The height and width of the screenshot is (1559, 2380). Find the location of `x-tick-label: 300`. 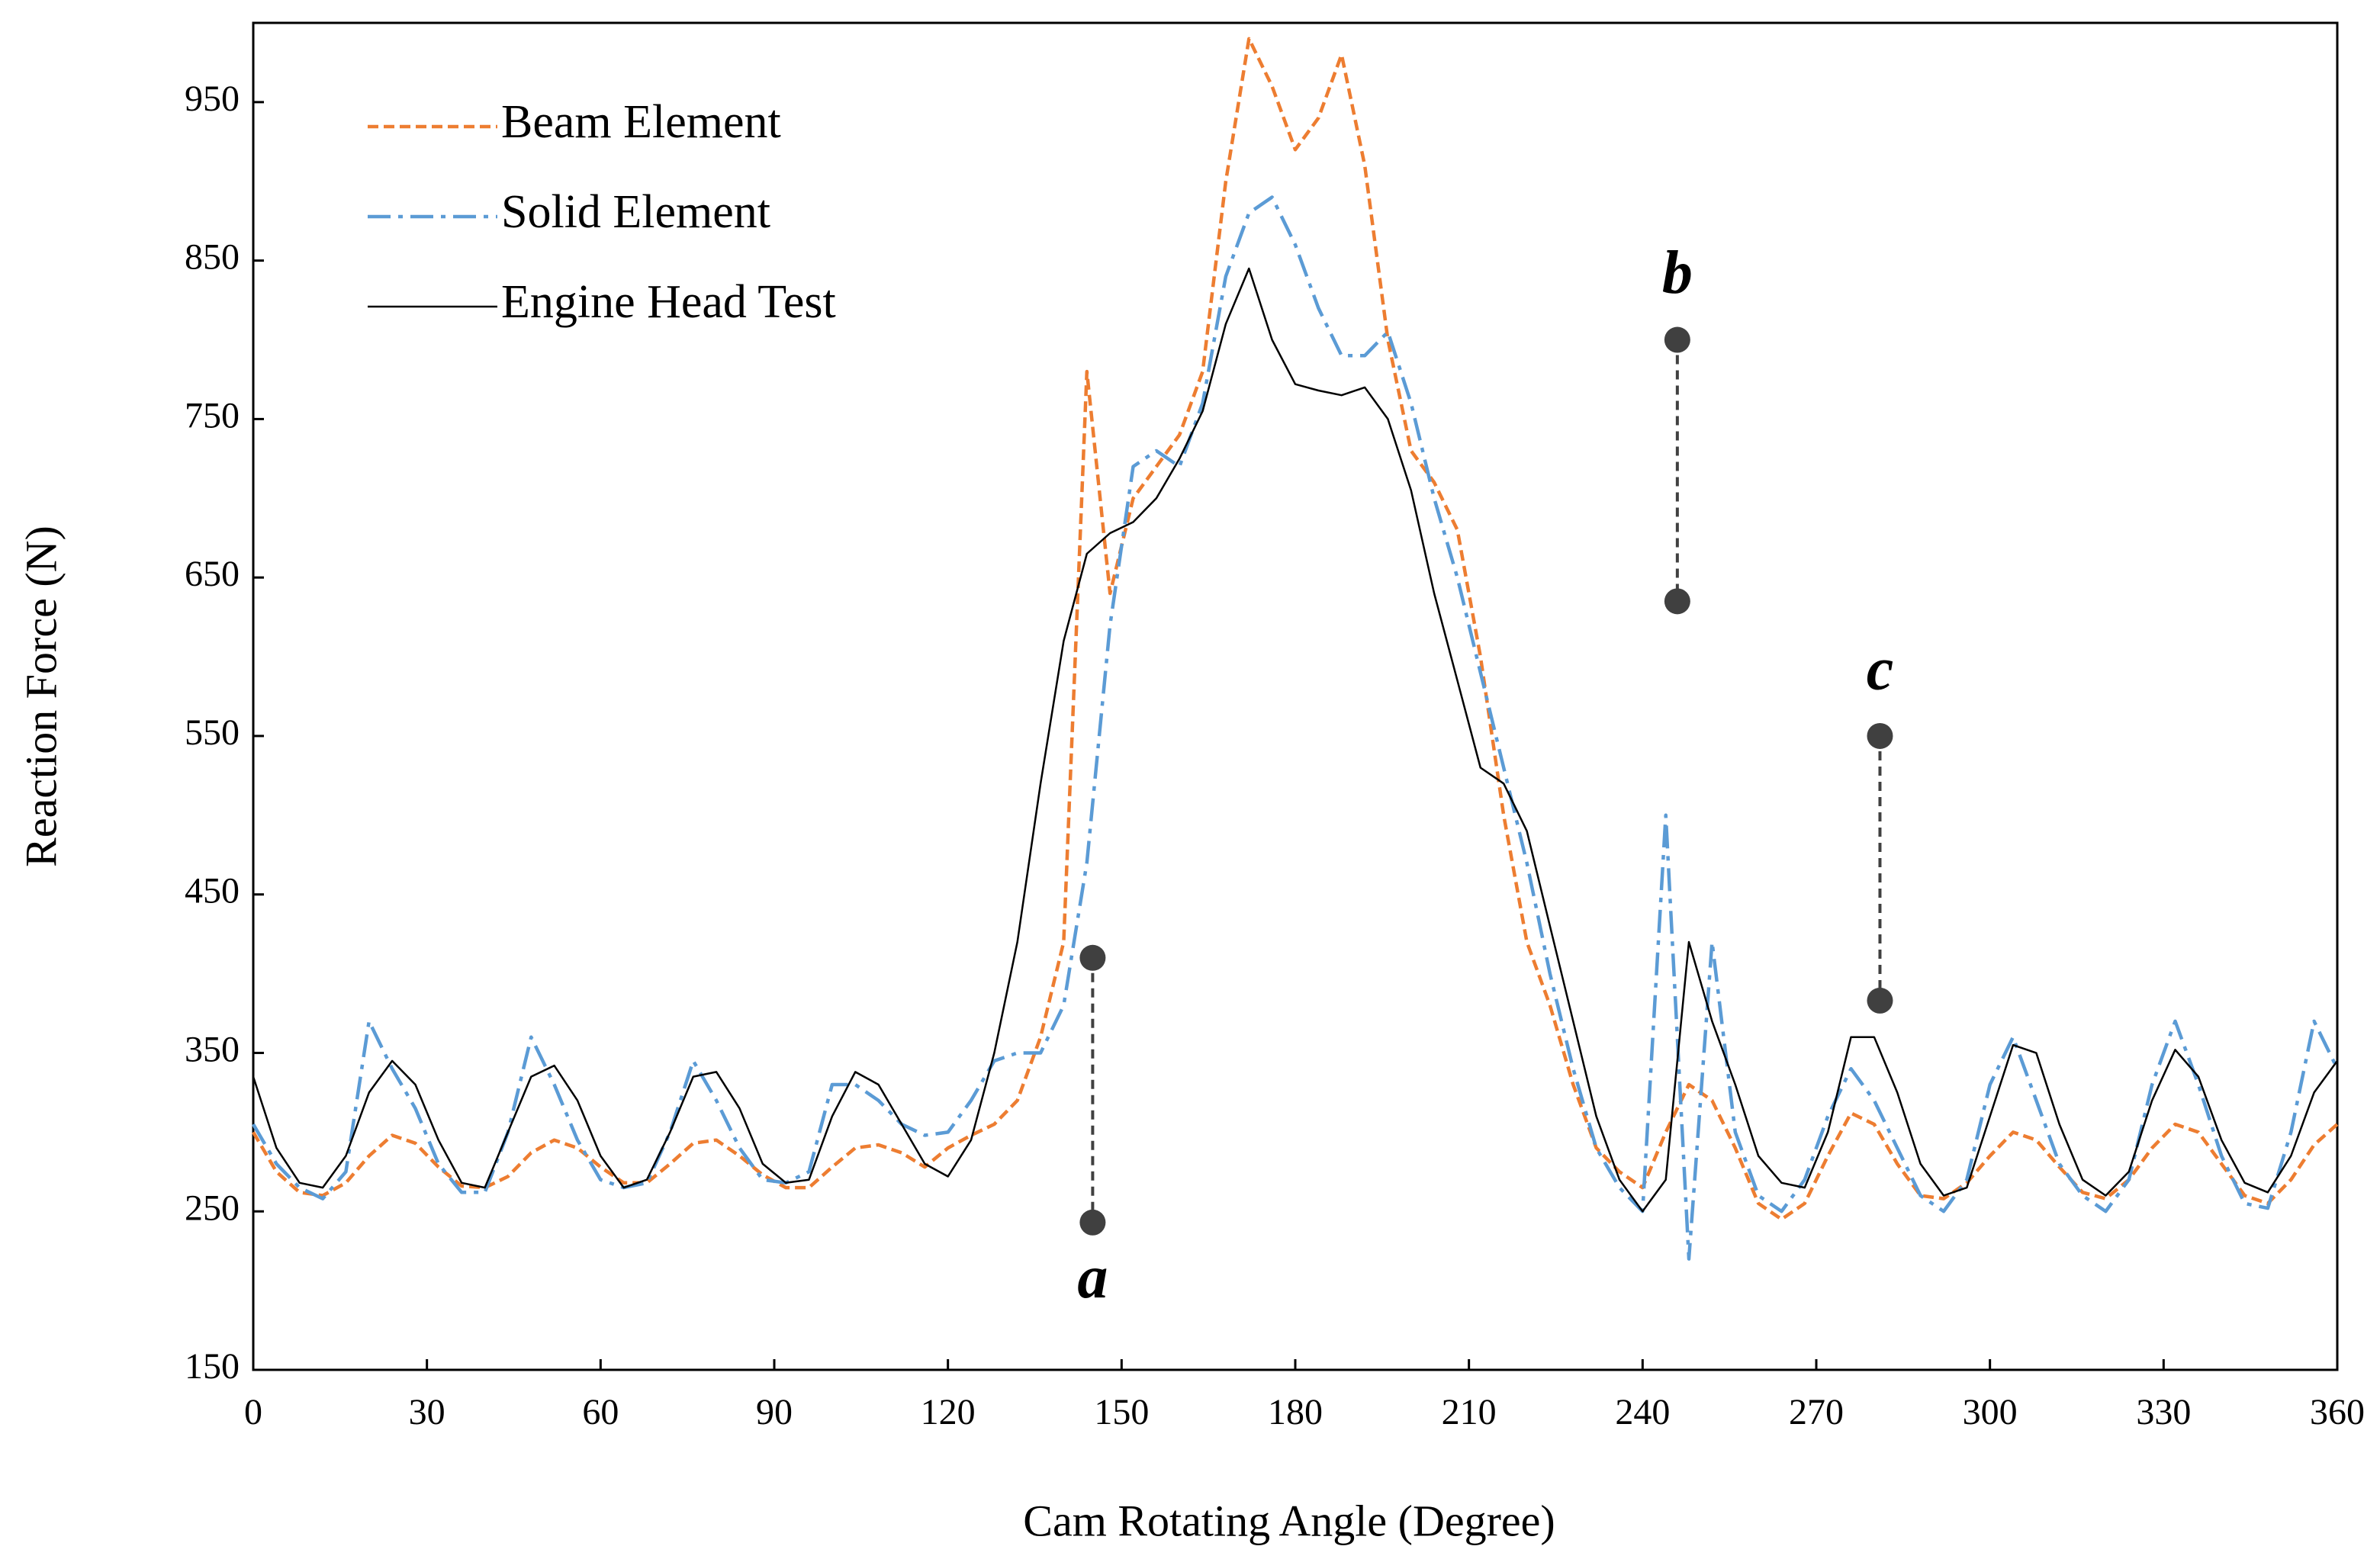

x-tick-label: 300 is located at coordinates (1990, 1412).